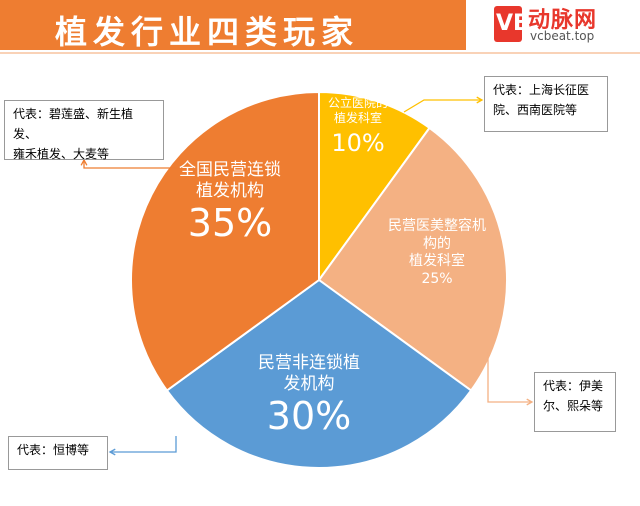 This screenshot has height=506, width=640. Describe the element at coordinates (143, 444) in the screenshot. I see `connector-nonchain` at that location.